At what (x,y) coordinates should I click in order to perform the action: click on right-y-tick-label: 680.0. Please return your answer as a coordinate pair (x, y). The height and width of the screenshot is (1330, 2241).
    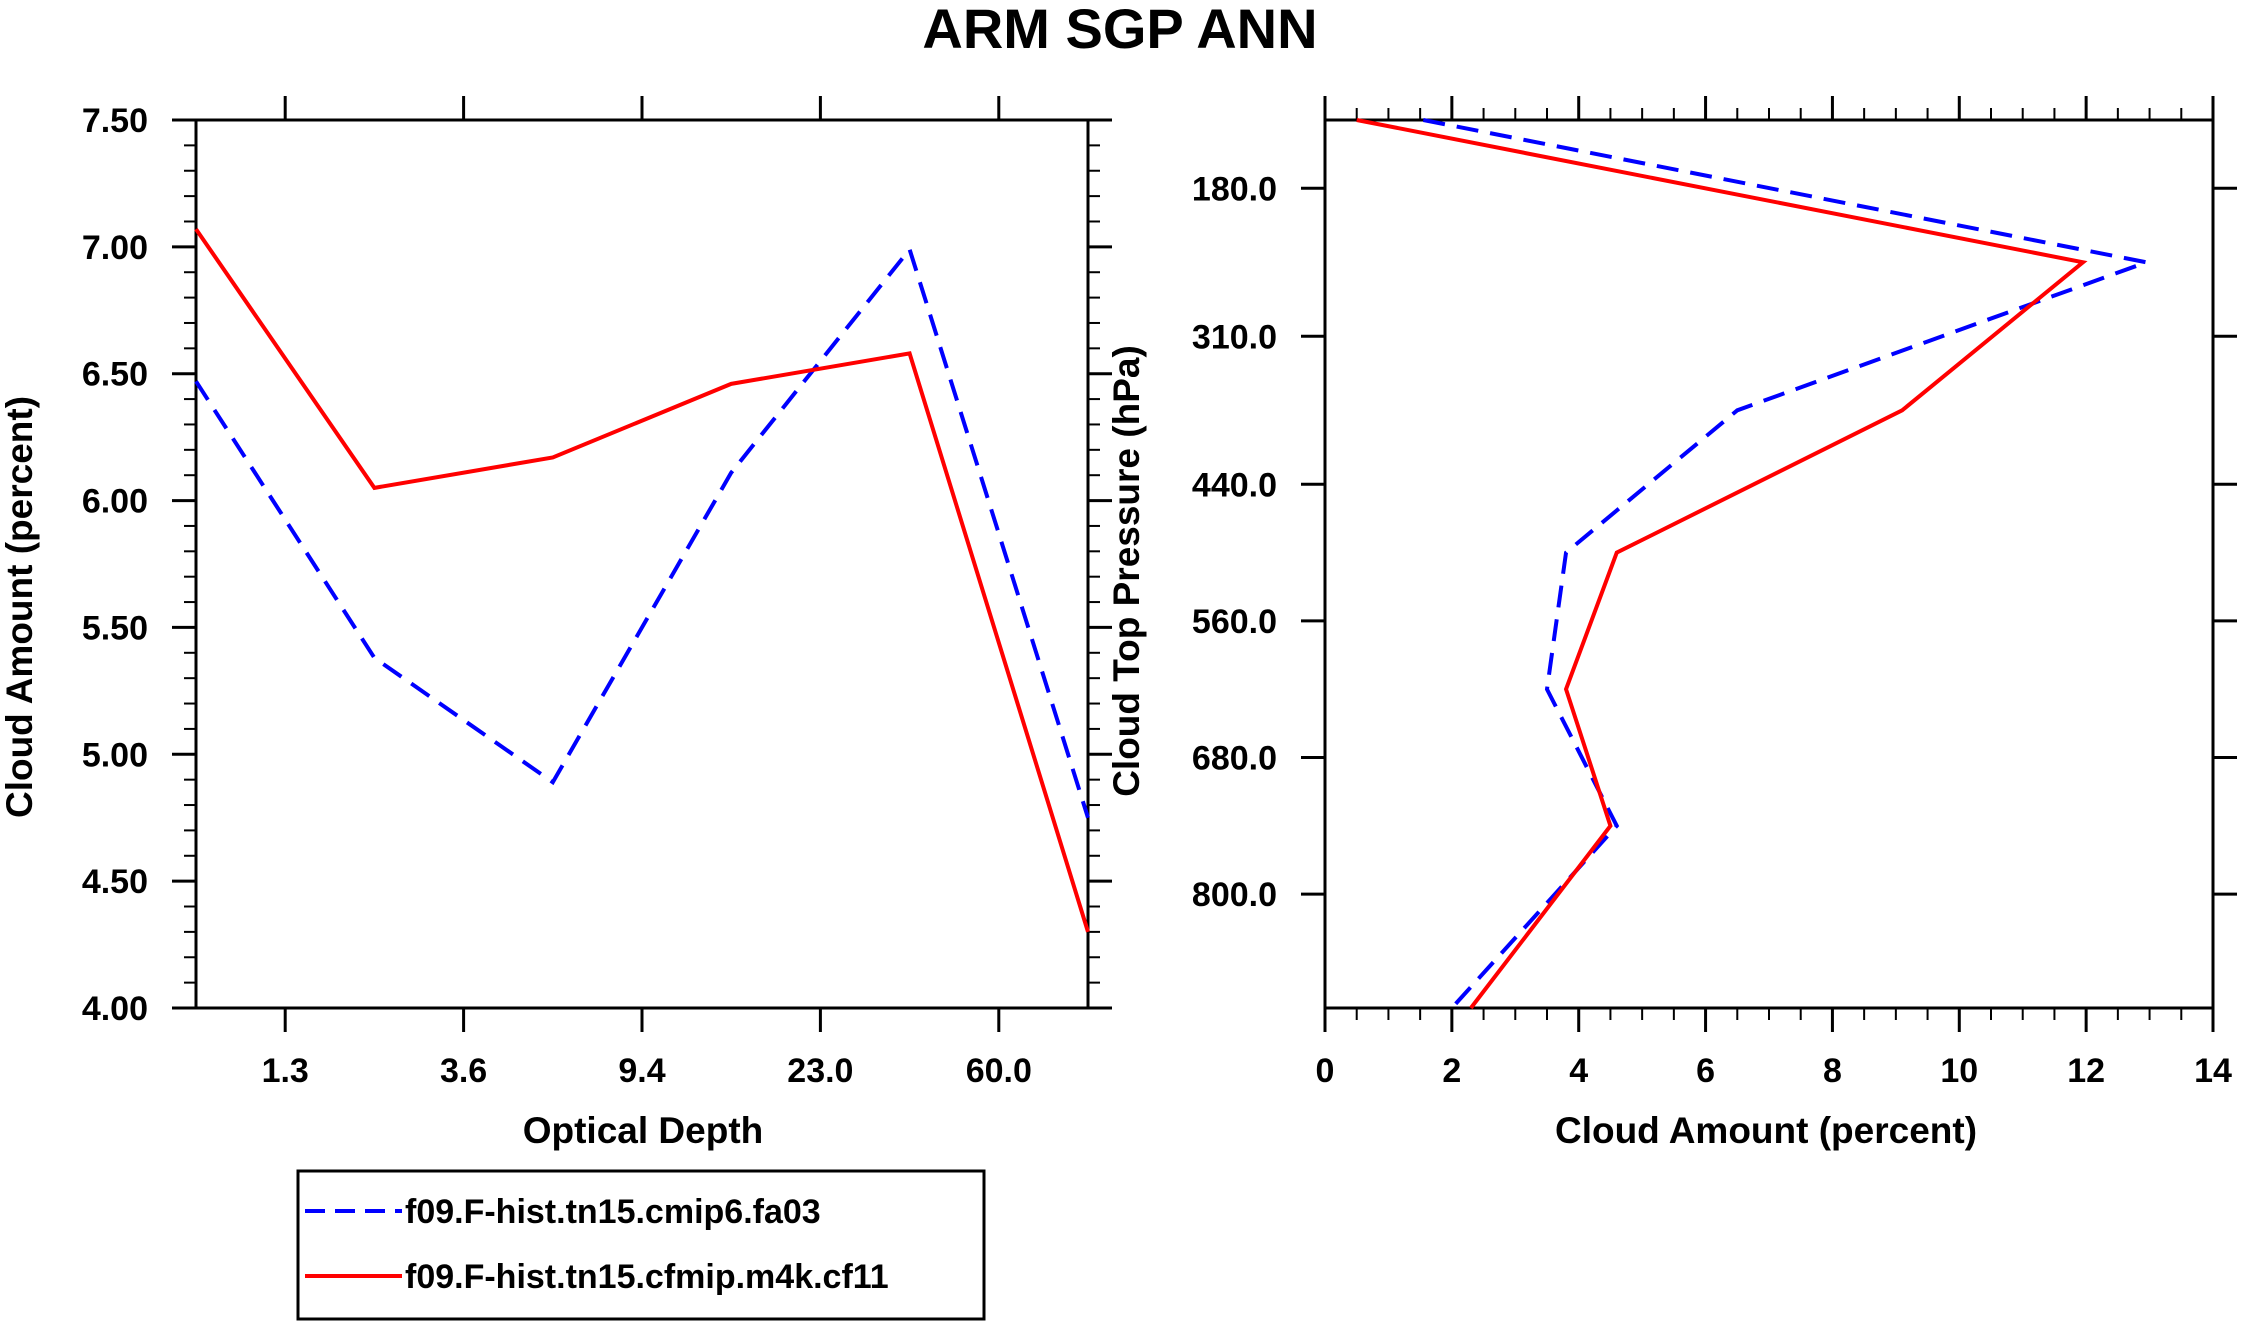
    Looking at the image, I should click on (1234, 759).